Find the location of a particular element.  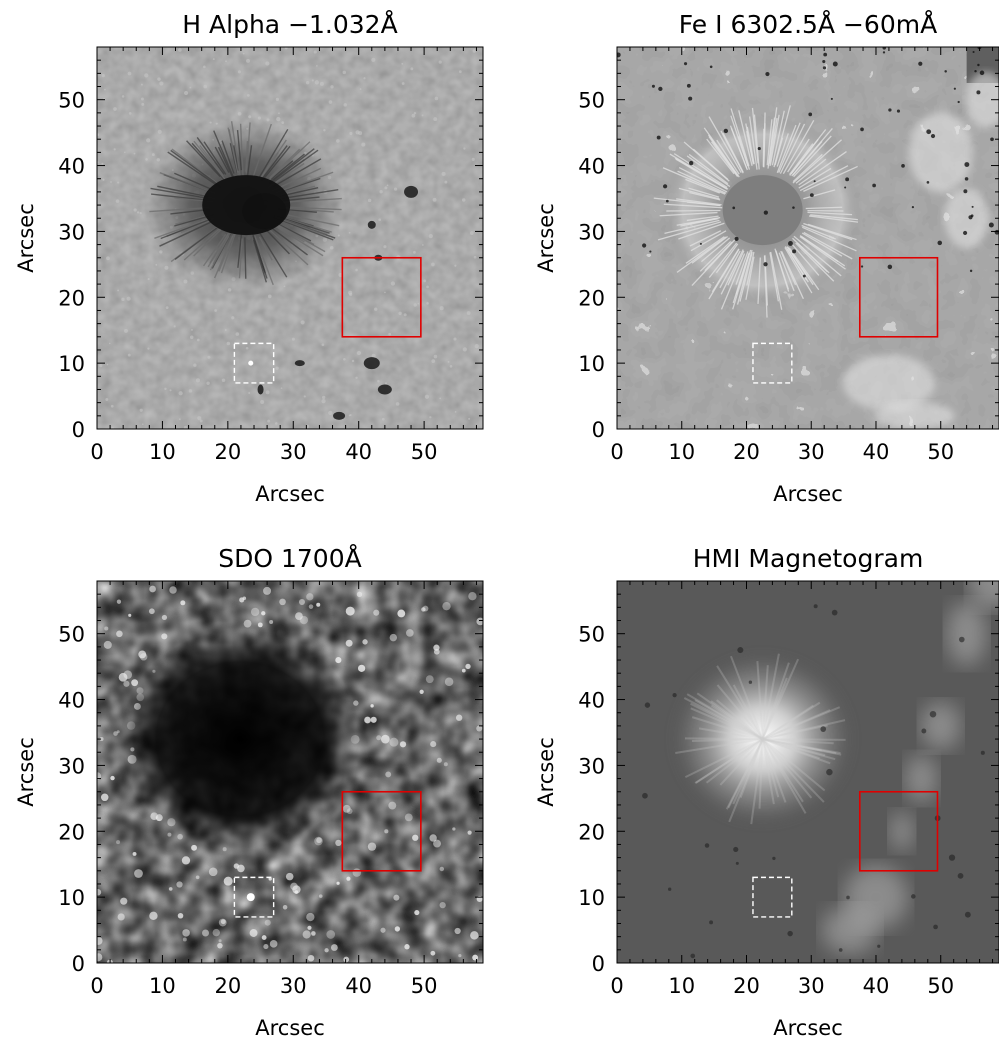

panel-title: SDO 1700Å is located at coordinates (289, 558).